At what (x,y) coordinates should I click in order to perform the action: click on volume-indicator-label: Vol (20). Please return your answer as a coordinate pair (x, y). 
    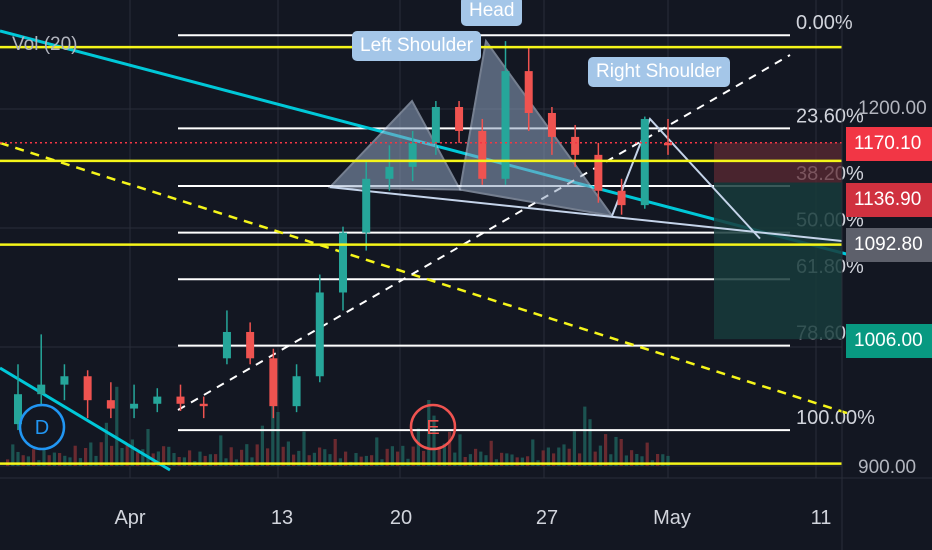
    Looking at the image, I should click on (45, 44).